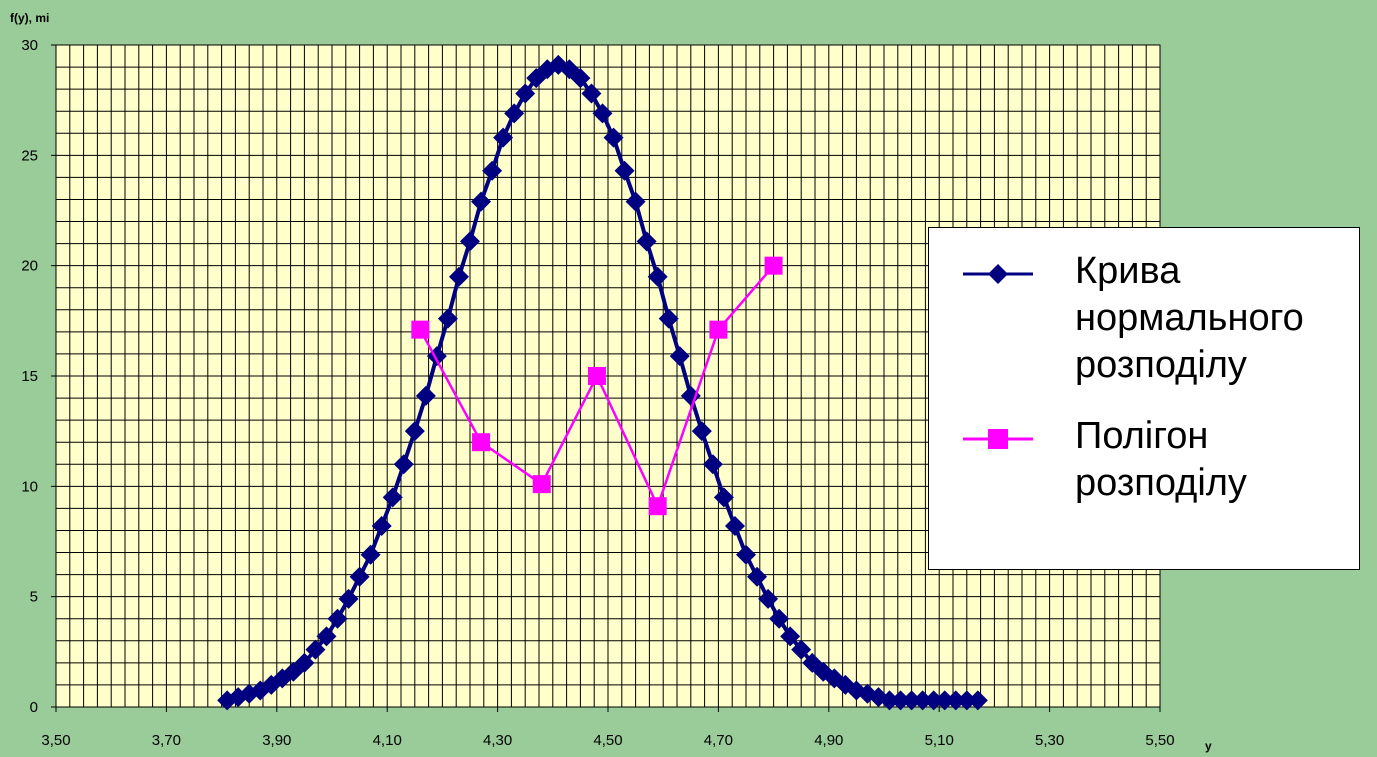 Image resolution: width=1377 pixels, height=757 pixels. Describe the element at coordinates (29, 266) in the screenshot. I see `y-tick-label: 20` at that location.